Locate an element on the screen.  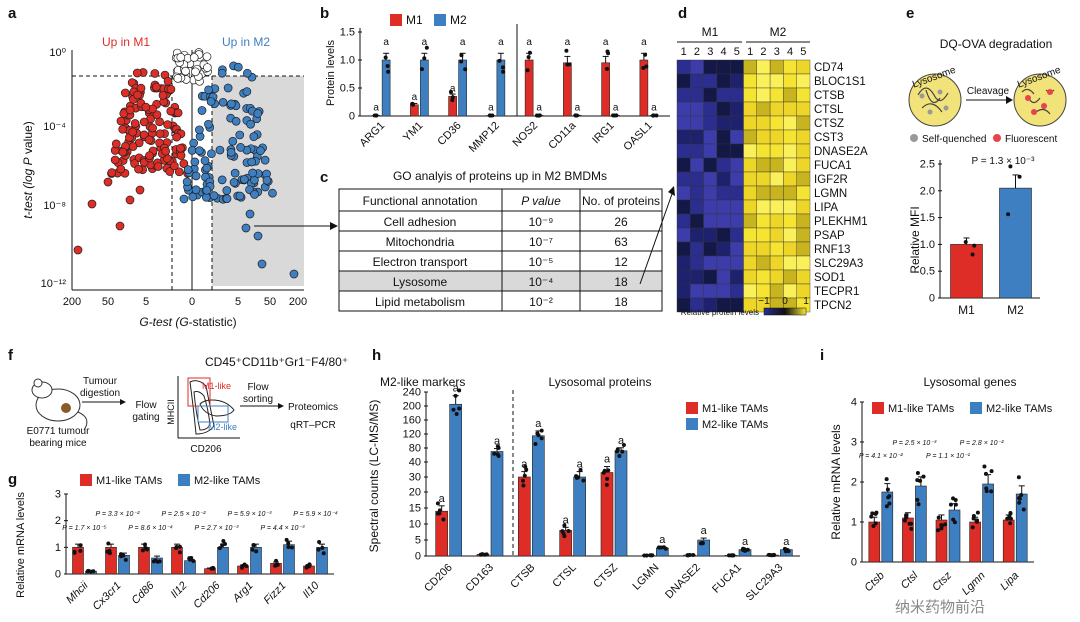
c-row: Lysosome 10⁻⁴ 18 is located at coordinates (510, 282).